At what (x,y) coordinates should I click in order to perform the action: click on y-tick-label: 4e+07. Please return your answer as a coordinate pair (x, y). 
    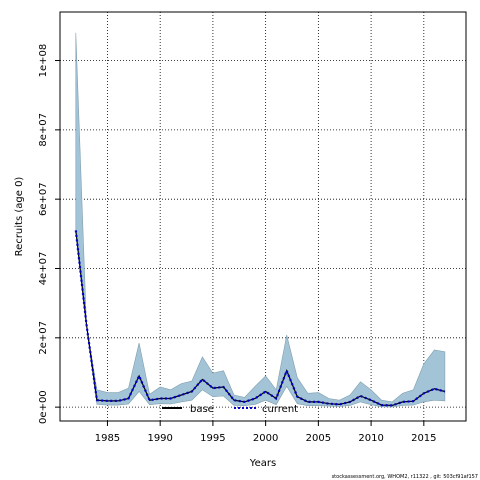
    Looking at the image, I should click on (43, 269).